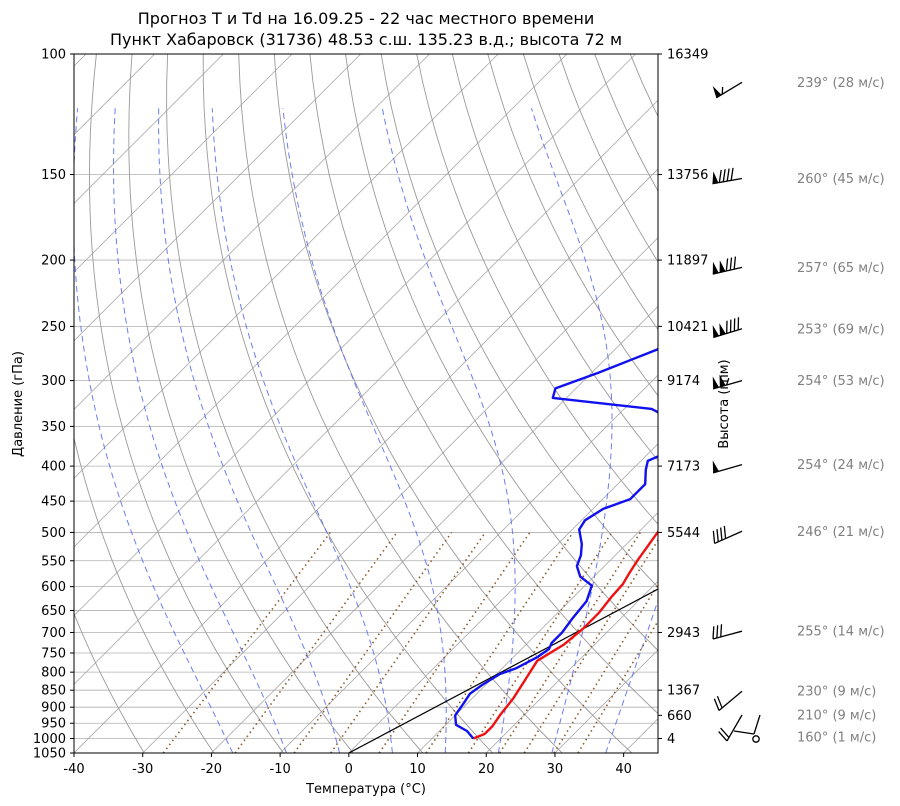 Image resolution: width=900 pixels, height=806 pixels. Describe the element at coordinates (623, 769) in the screenshot. I see `x-tick-label: 40` at that location.